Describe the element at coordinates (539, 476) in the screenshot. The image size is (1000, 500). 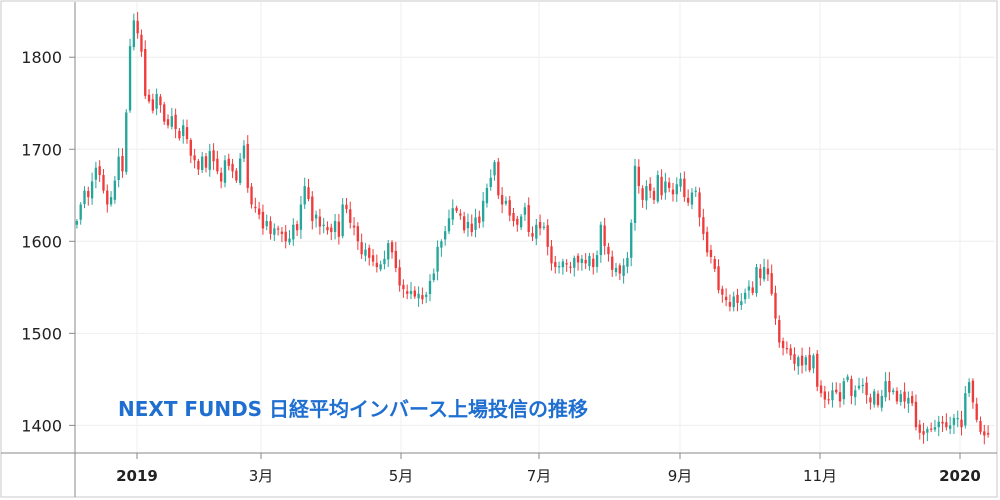
I see `x-tick-label: 7月` at that location.